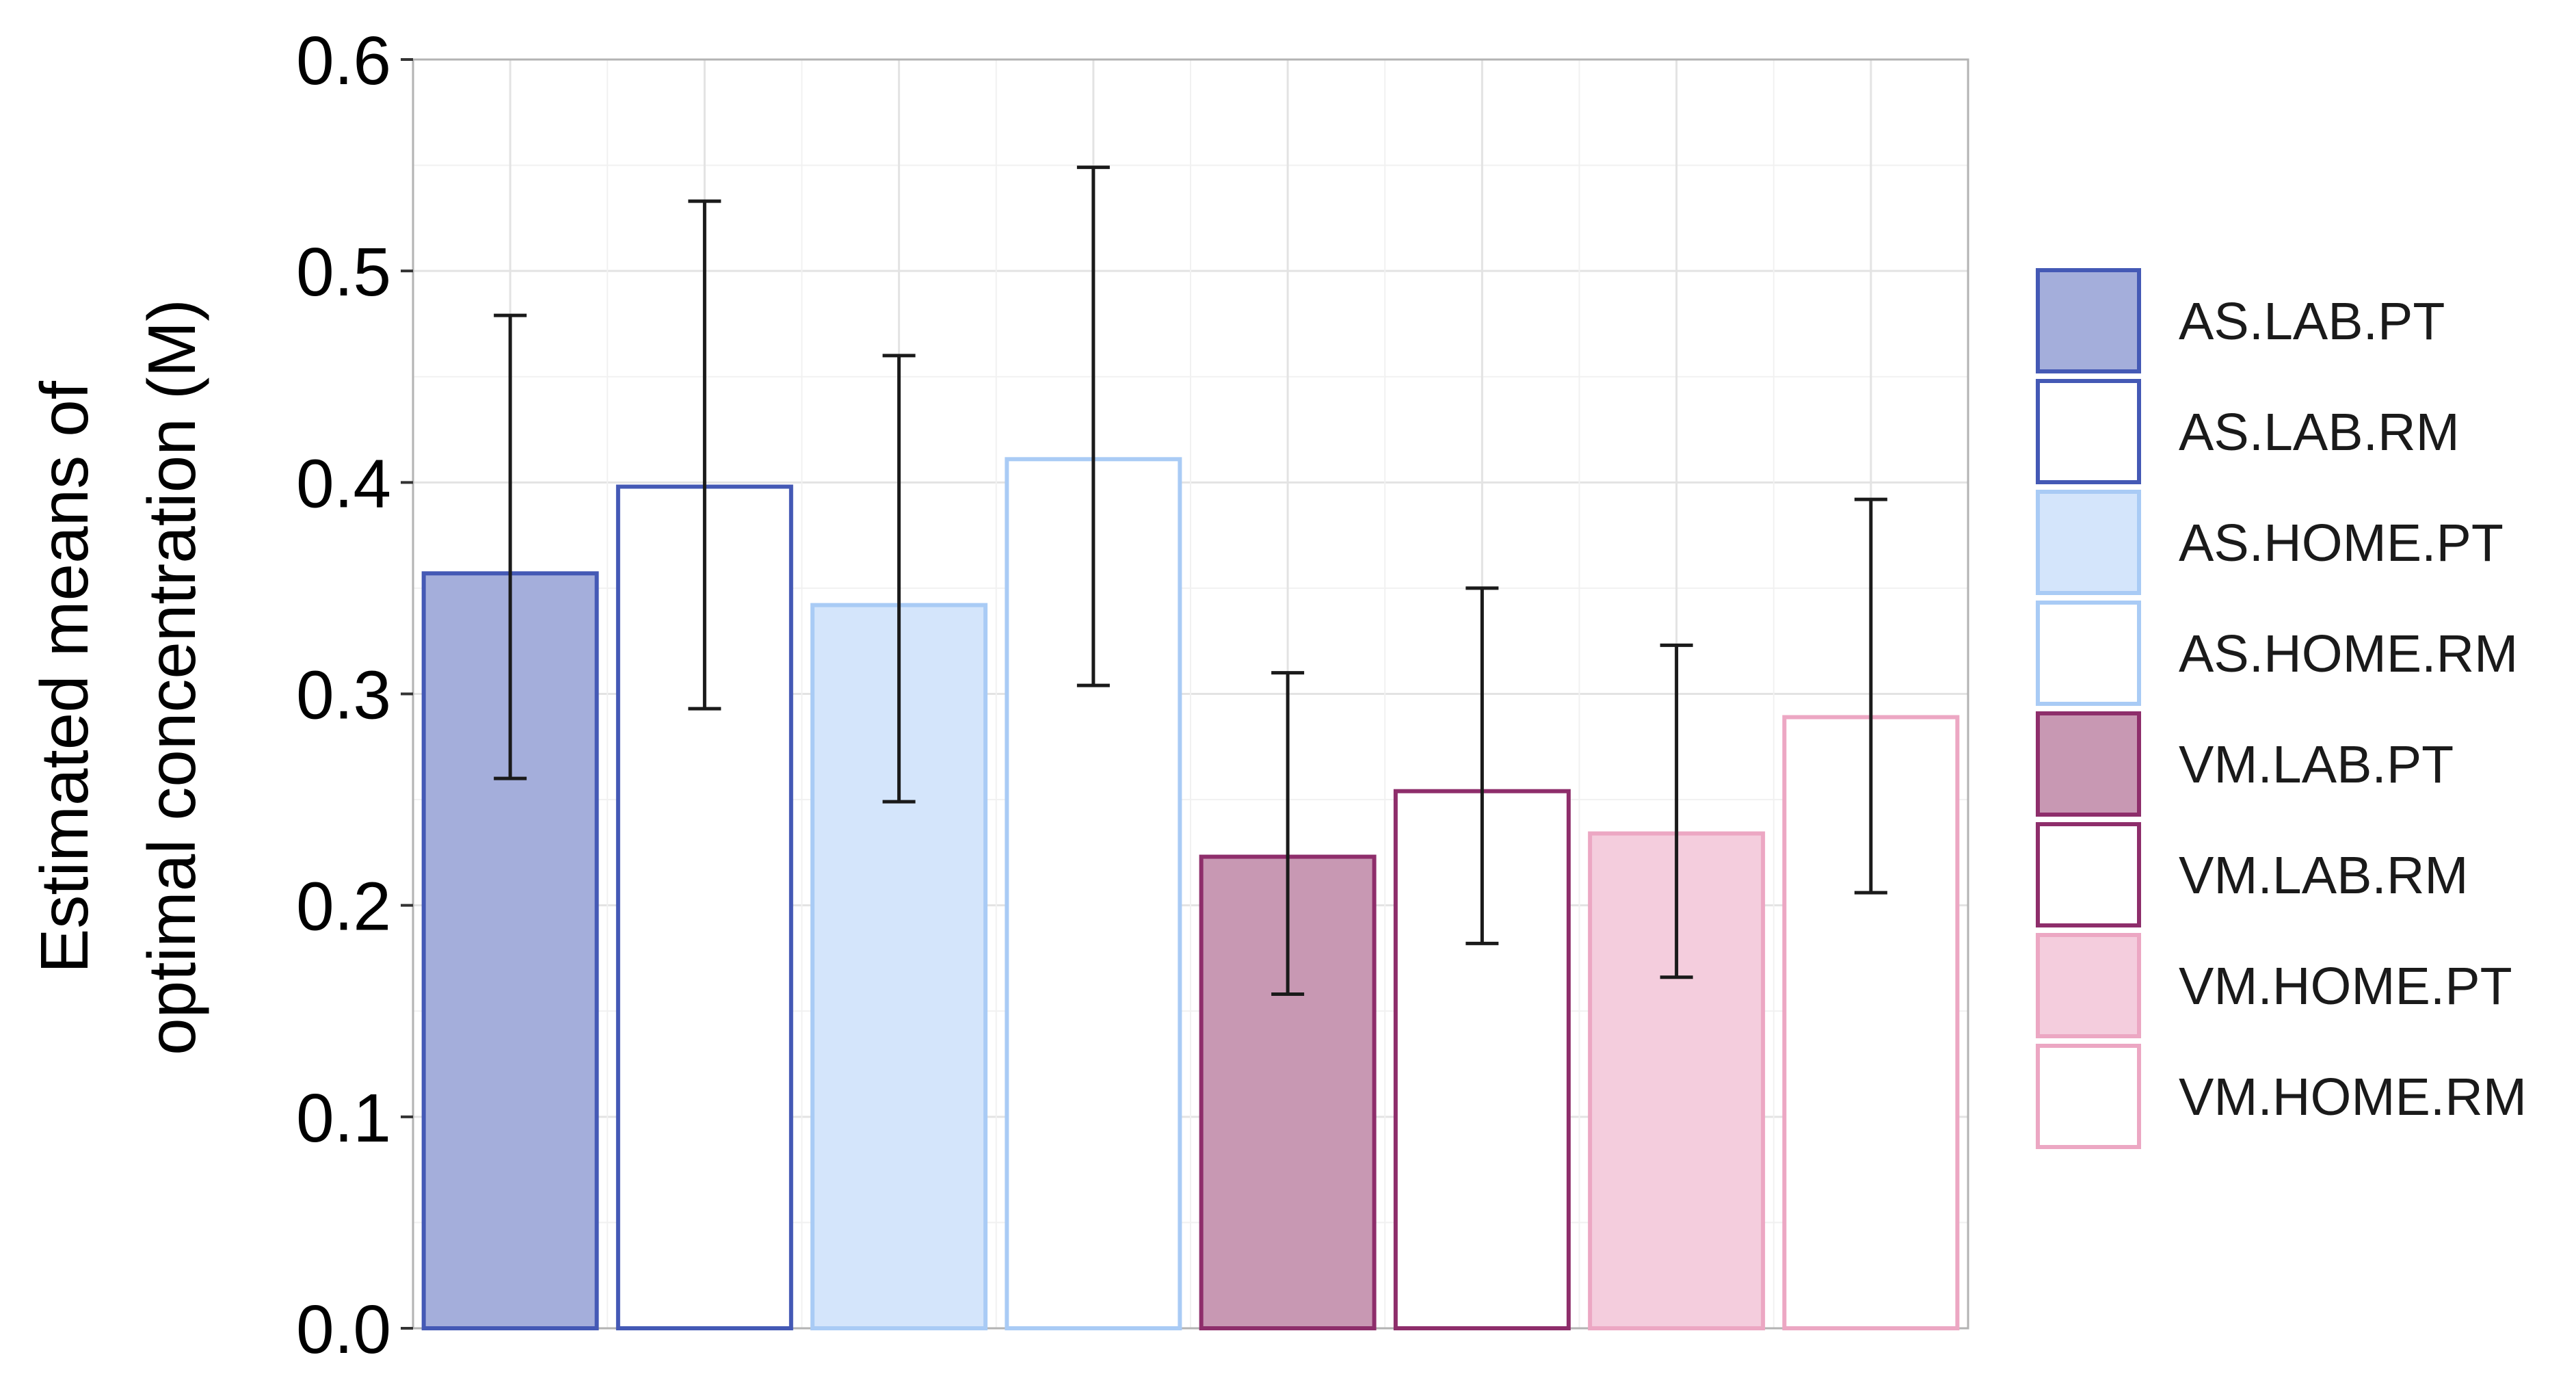 The width and height of the screenshot is (2576, 1383). Describe the element at coordinates (2088, 764) in the screenshot. I see `legend-key-vm-lab-pt` at that location.